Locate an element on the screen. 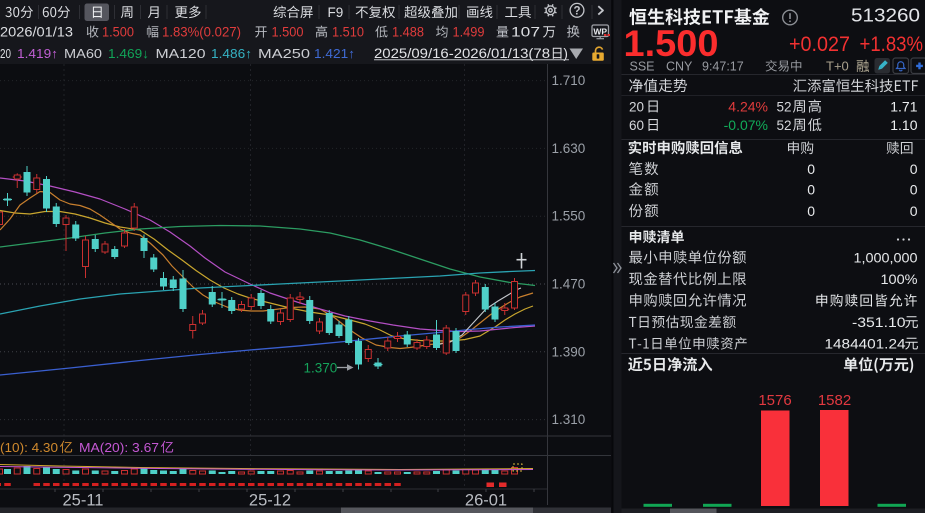 This screenshot has height=513, width=925. svg-text: CNY is located at coordinates (679, 67).